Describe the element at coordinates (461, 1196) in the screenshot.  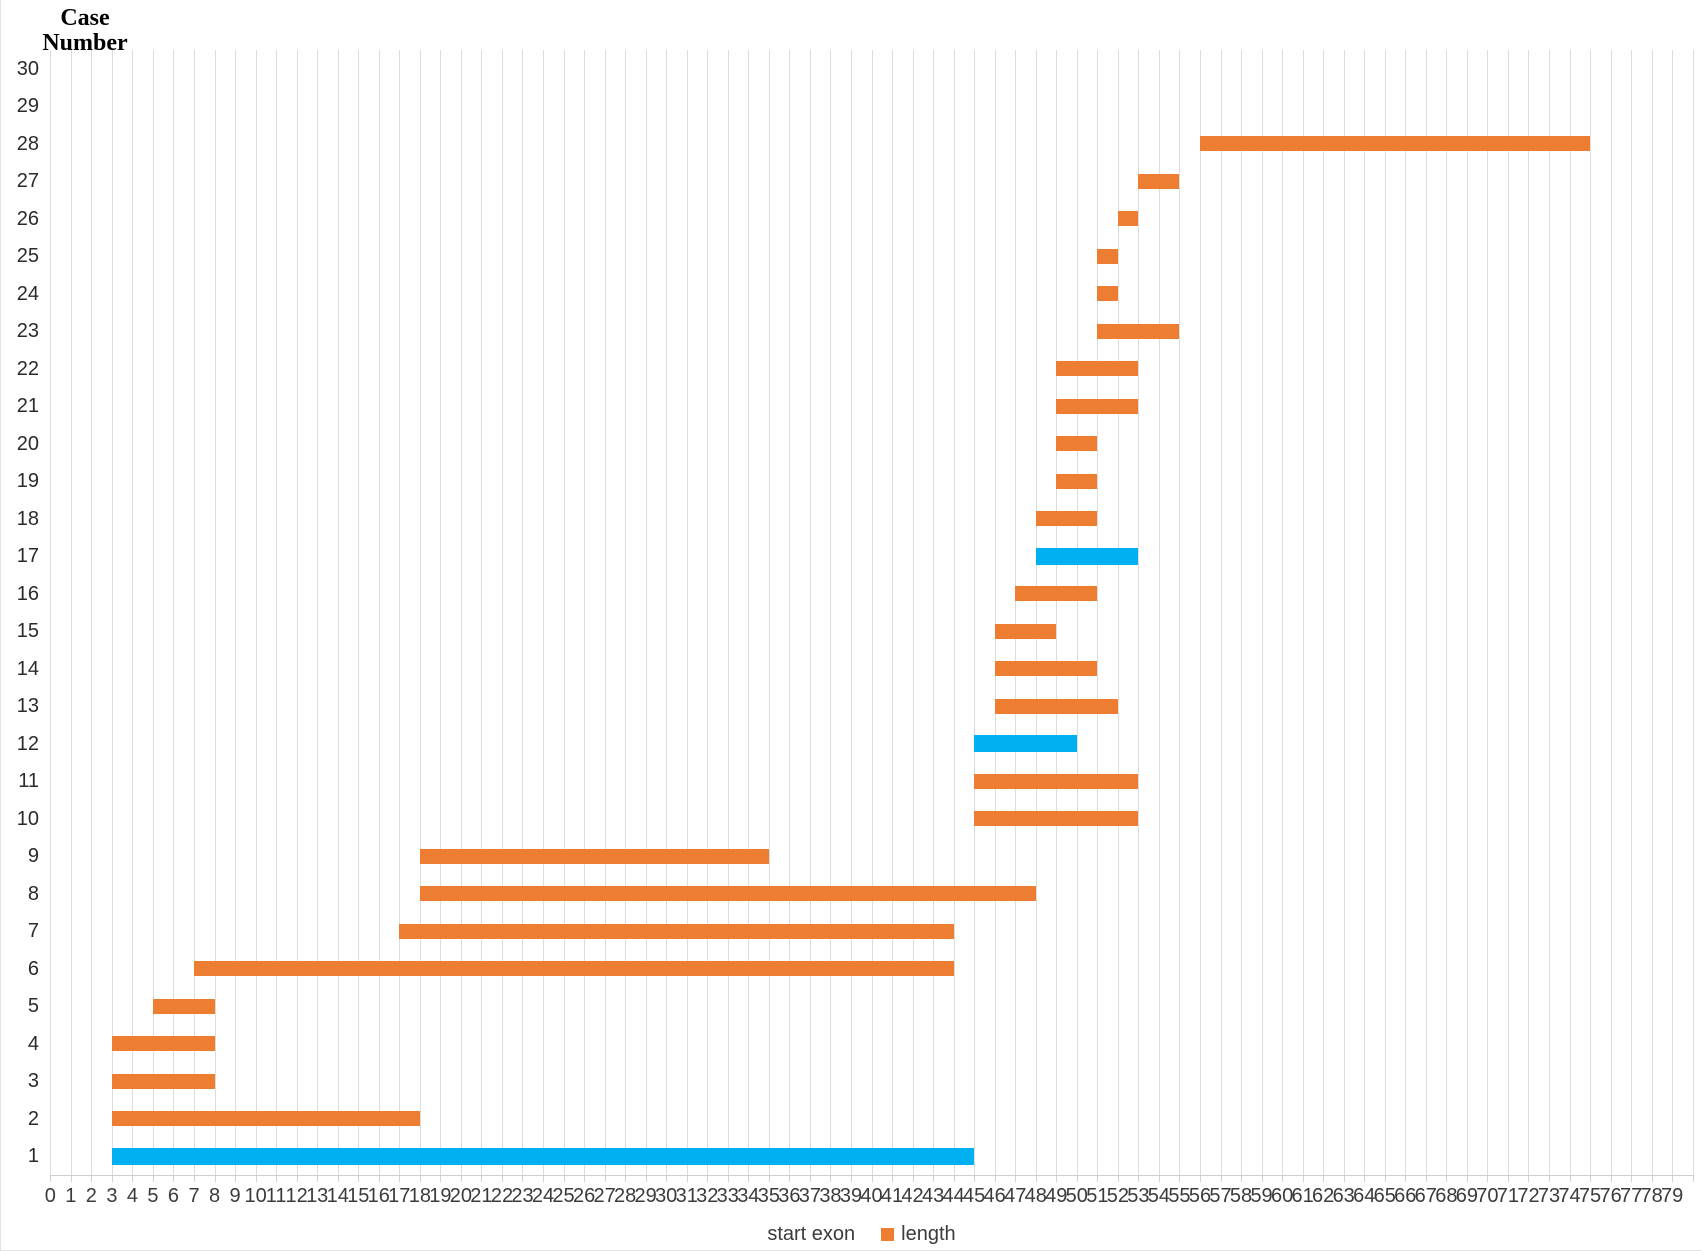
I see `x-tick-label: 20` at that location.